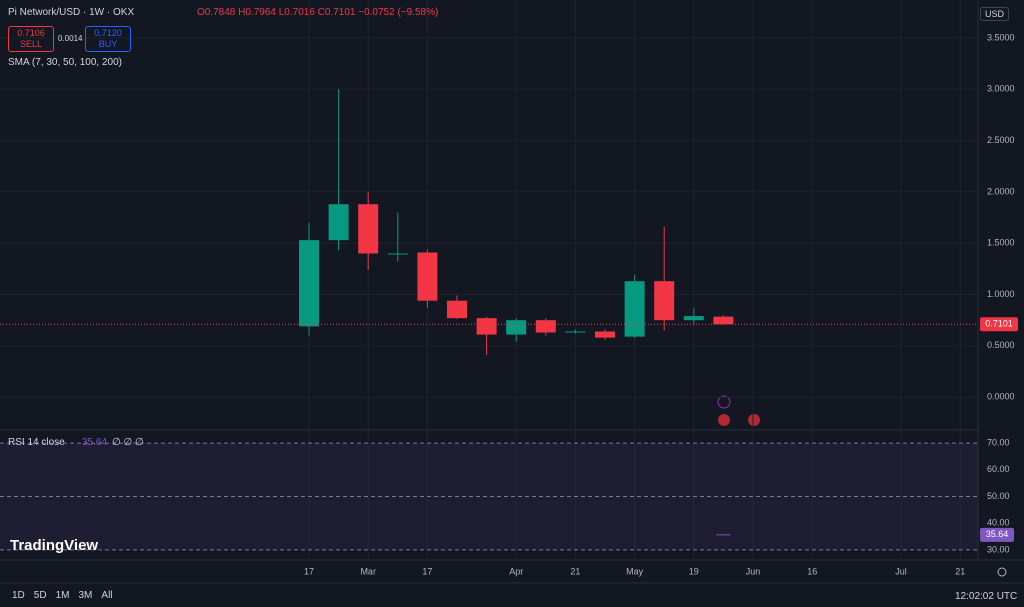  I want to click on rsi-value-label: 35.64, so click(997, 534).